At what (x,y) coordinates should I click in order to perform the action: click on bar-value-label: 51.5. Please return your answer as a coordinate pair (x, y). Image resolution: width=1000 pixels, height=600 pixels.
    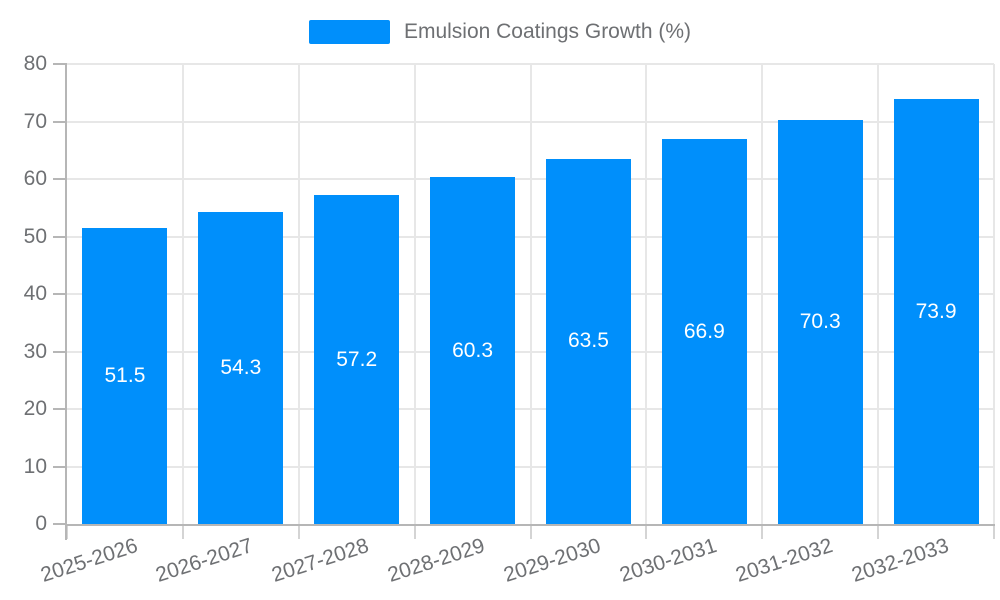
    Looking at the image, I should click on (125, 375).